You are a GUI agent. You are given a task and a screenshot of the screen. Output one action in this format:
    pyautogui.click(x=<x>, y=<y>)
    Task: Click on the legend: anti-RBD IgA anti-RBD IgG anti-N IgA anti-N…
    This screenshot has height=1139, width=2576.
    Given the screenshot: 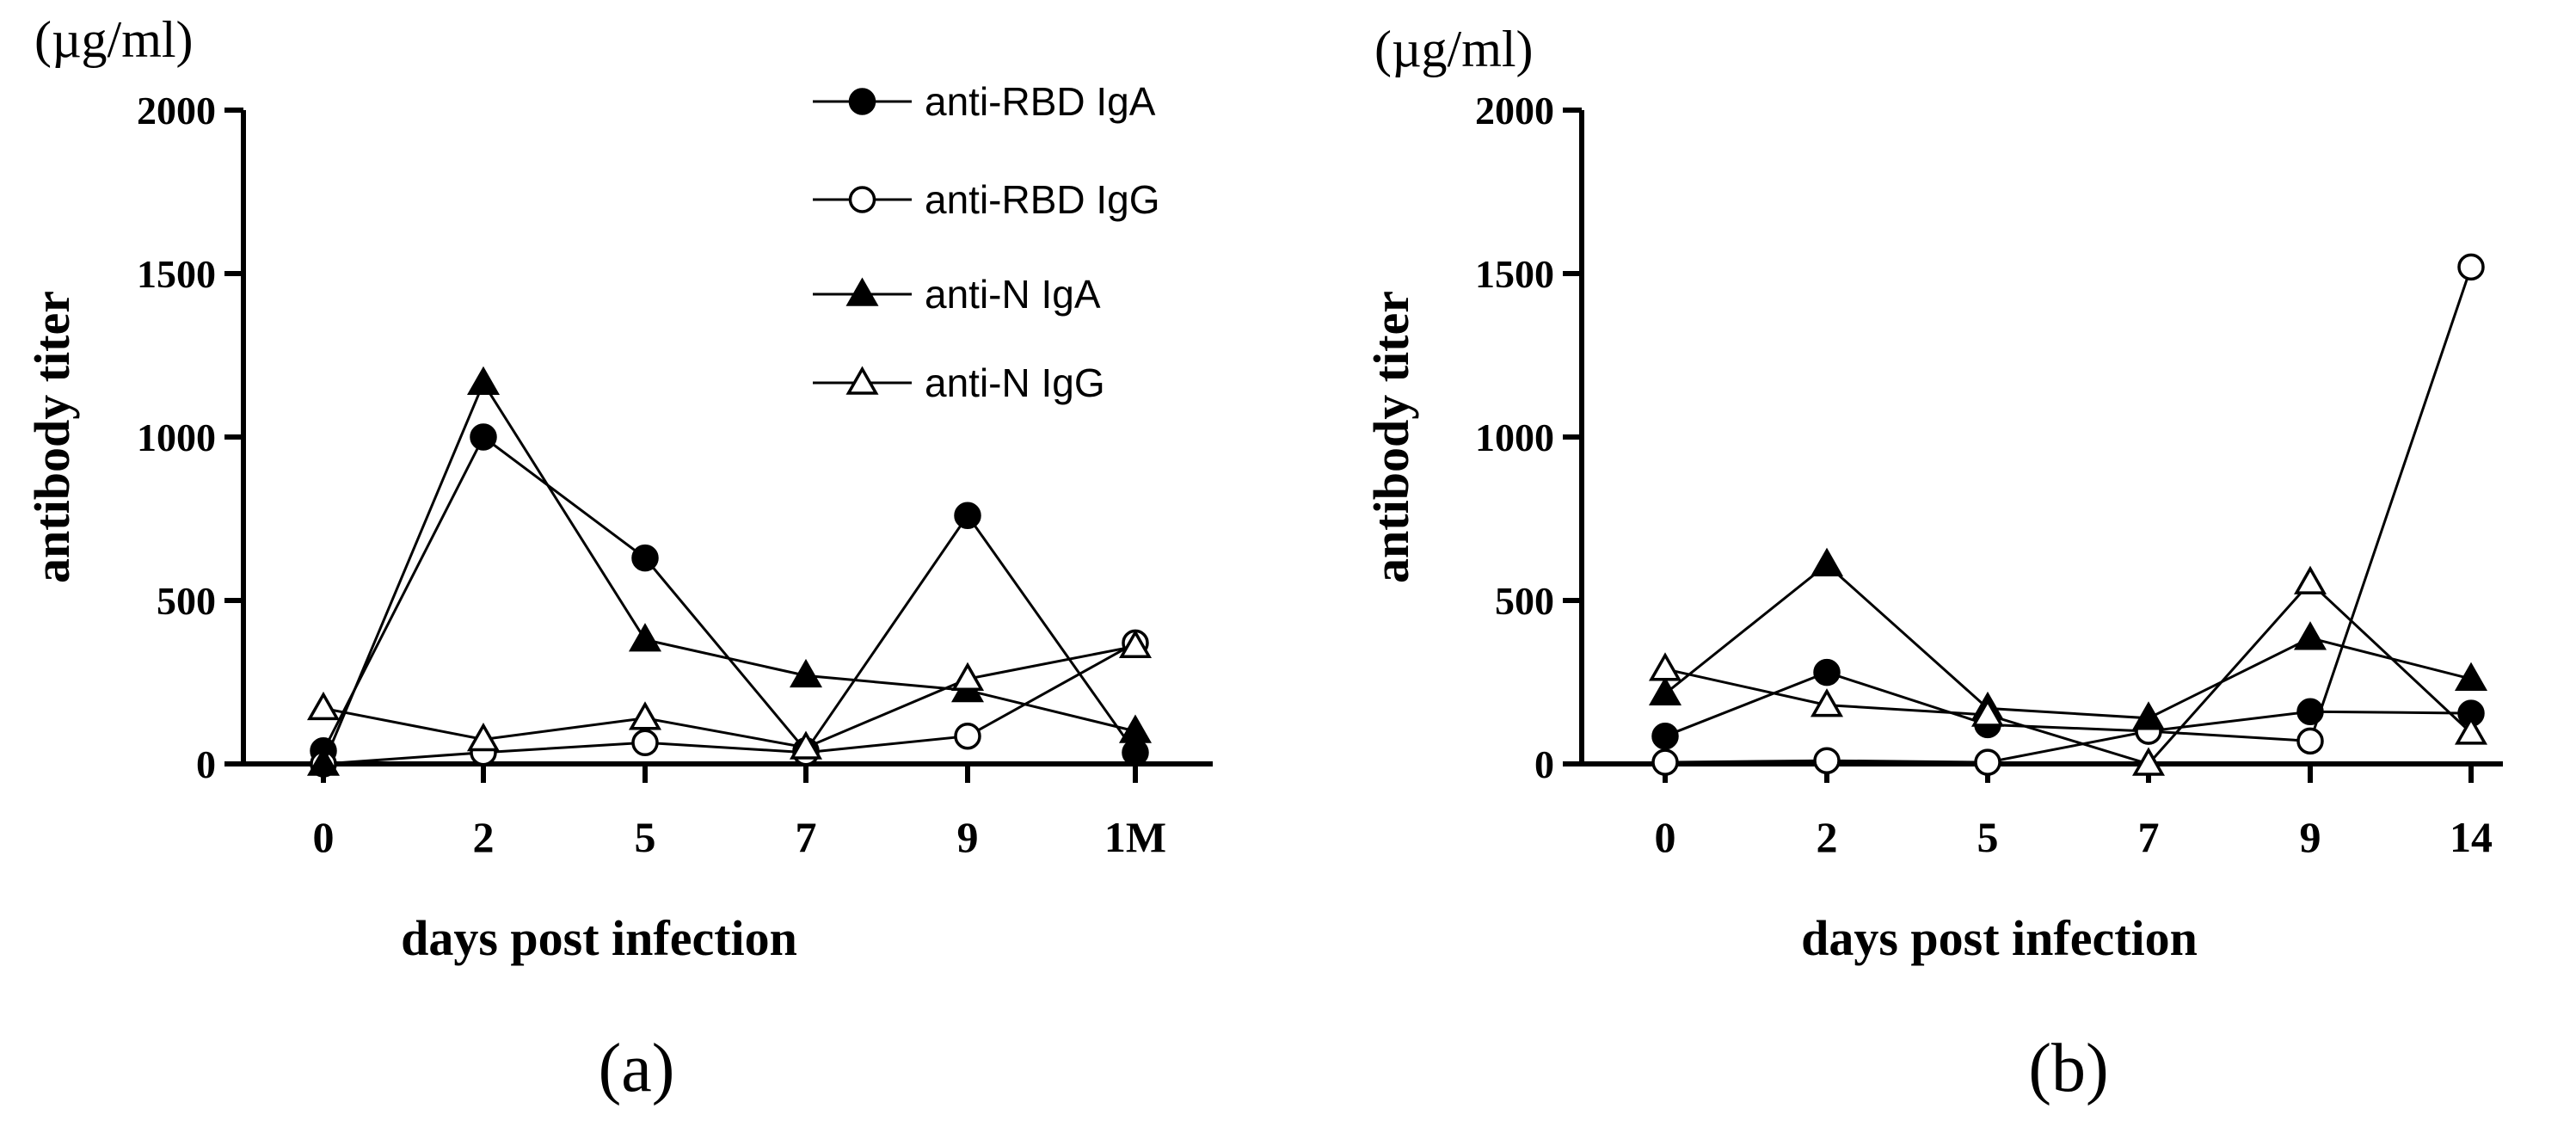 What is the action you would take?
    pyautogui.click(x=986, y=242)
    